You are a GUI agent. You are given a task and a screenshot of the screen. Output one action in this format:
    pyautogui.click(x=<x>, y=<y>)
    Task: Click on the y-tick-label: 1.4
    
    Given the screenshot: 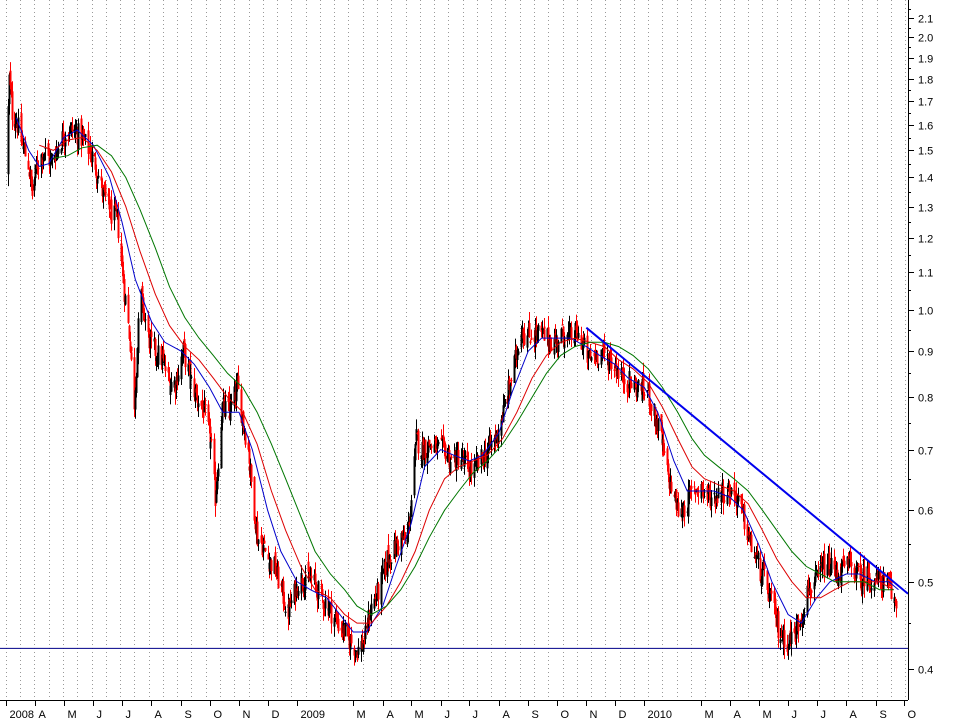 What is the action you would take?
    pyautogui.click(x=925, y=179)
    